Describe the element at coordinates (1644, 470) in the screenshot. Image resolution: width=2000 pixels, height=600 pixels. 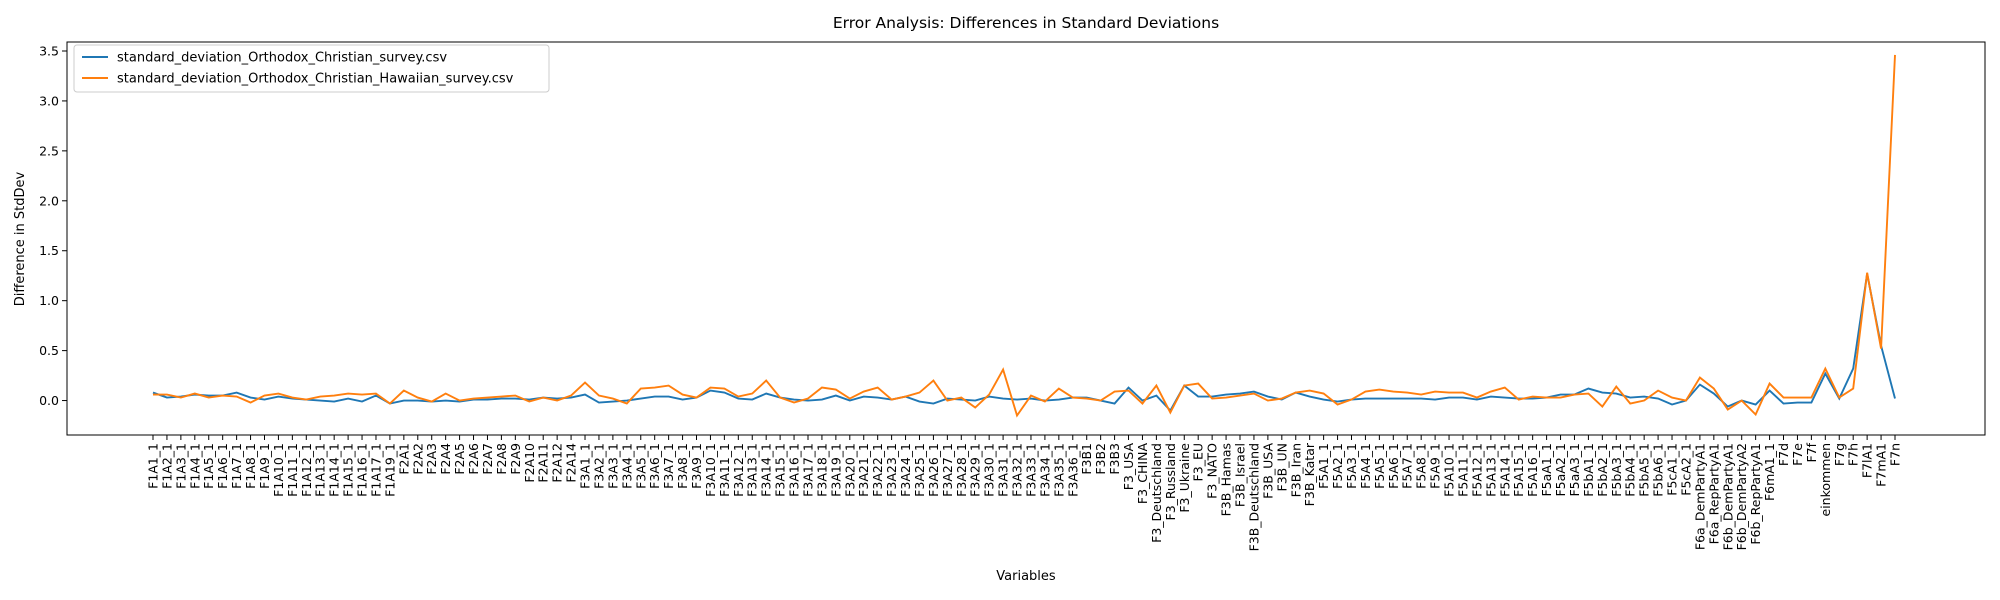
I see `x-tick-label: F5bA5_1` at that location.